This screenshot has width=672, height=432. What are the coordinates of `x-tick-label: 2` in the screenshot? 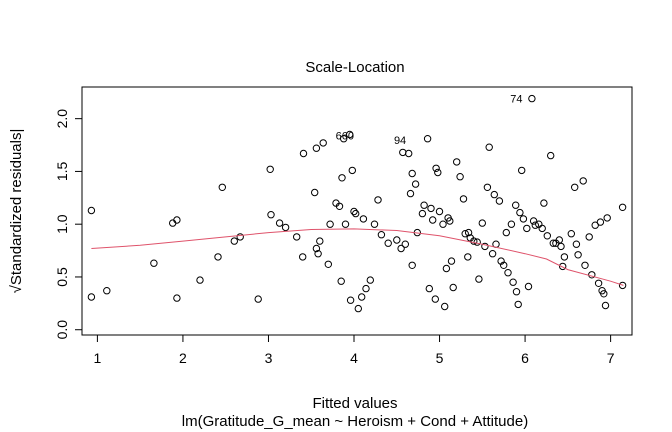 It's located at (183, 358).